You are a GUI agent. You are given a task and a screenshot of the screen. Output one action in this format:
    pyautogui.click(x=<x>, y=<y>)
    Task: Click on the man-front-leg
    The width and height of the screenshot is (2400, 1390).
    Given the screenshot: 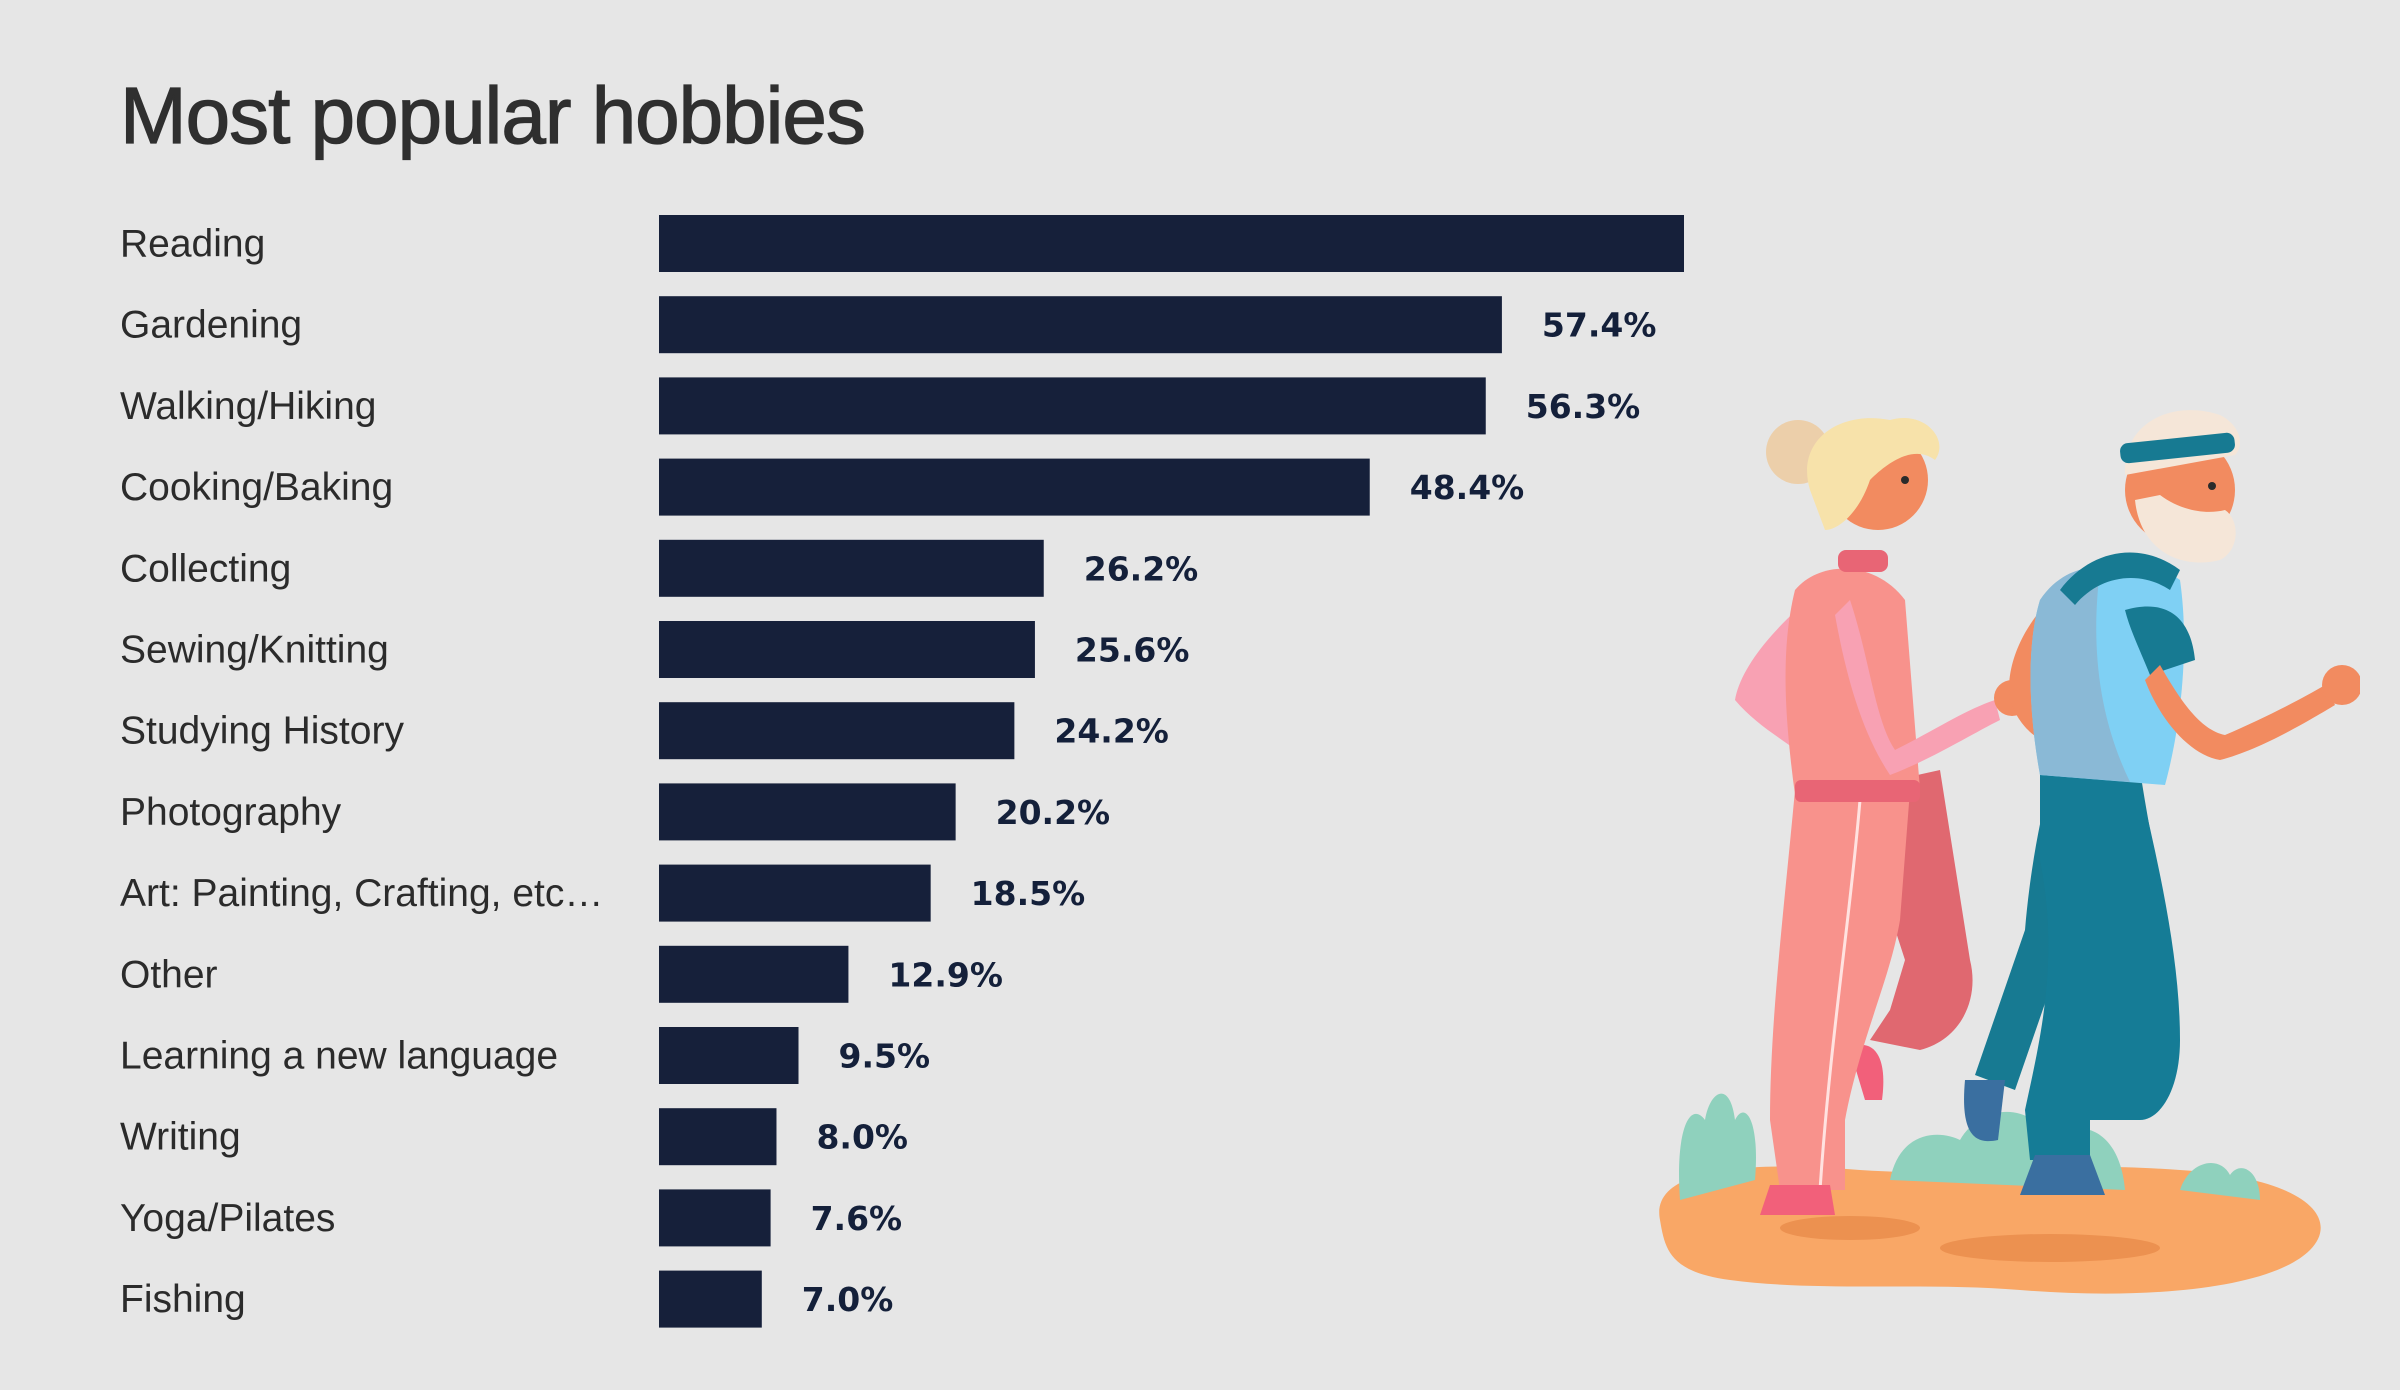 What is the action you would take?
    pyautogui.click(x=2102, y=965)
    